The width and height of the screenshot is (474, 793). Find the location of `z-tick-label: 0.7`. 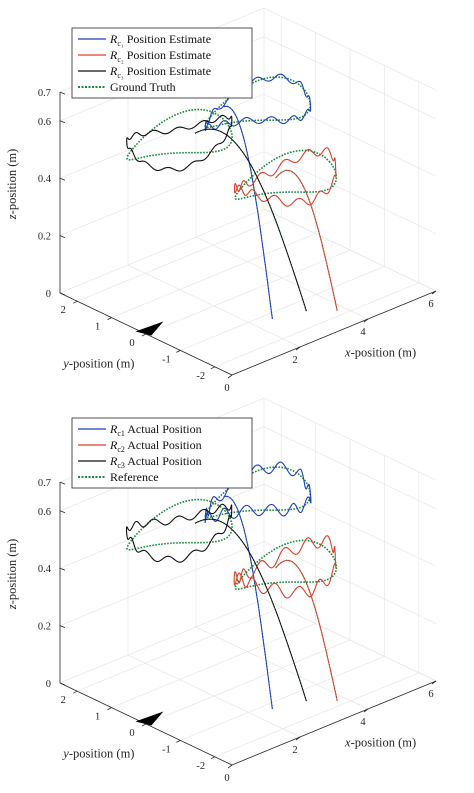

z-tick-label: 0.7 is located at coordinates (44, 483).